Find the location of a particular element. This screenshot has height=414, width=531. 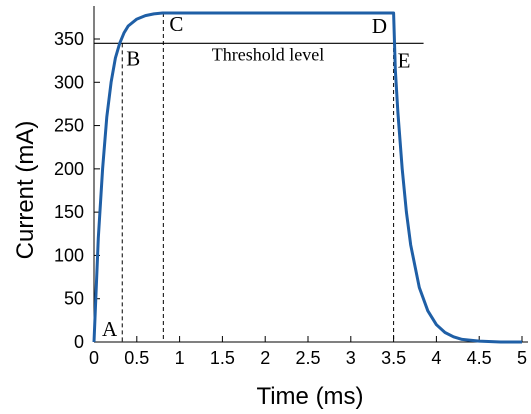

x-tick-label: 2.5 is located at coordinates (307, 358).